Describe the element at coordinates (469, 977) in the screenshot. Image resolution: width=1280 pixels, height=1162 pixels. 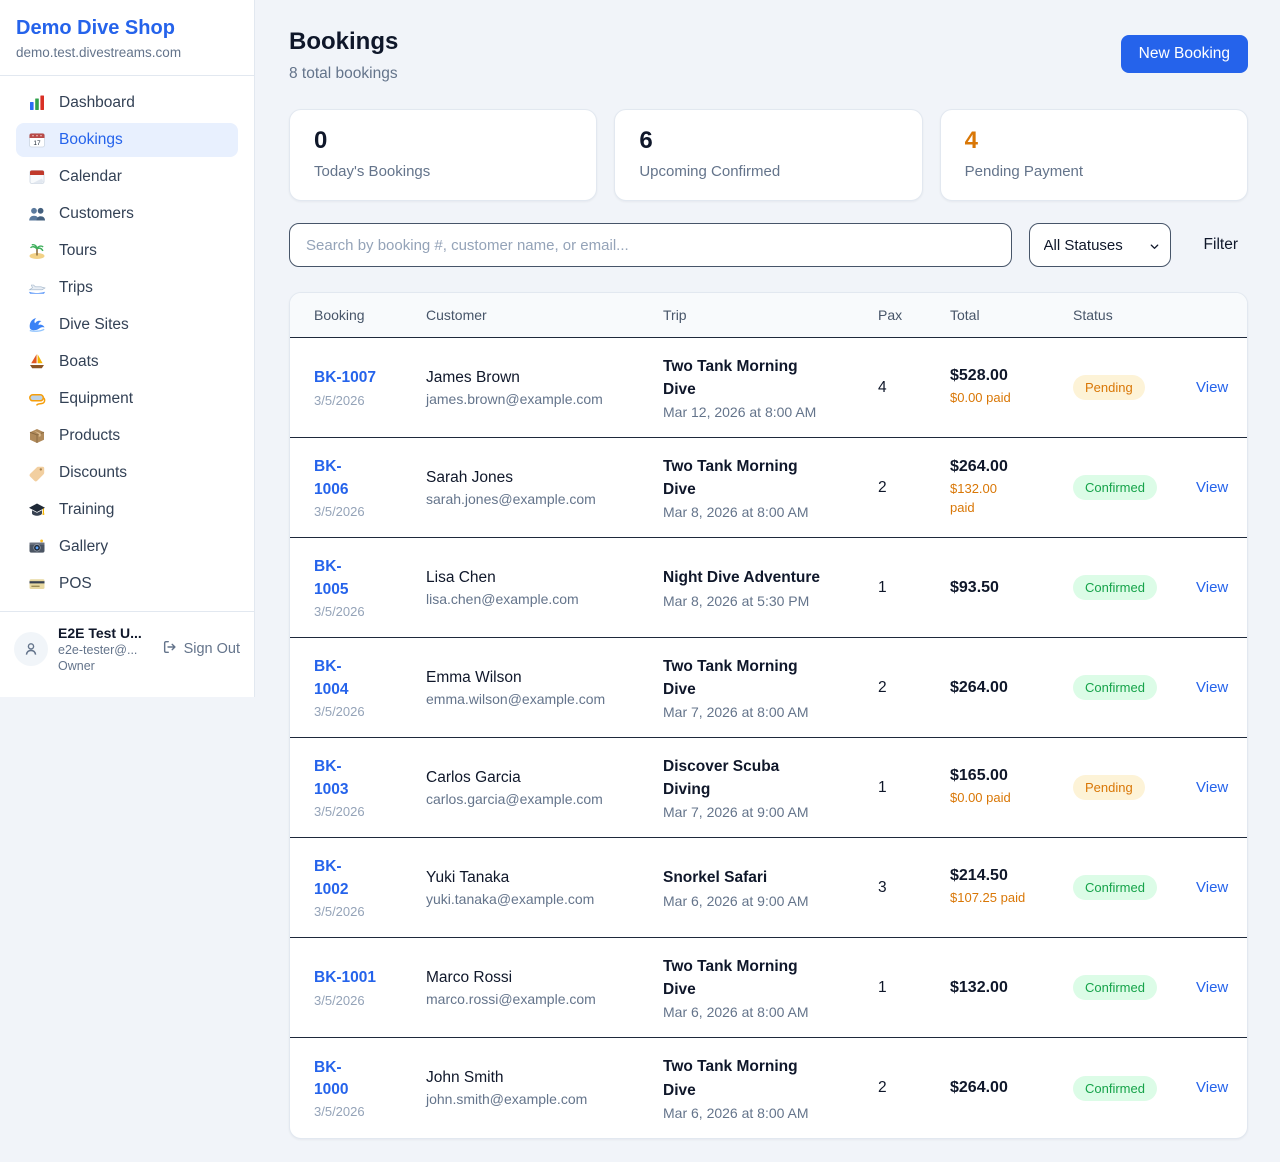
I see `customer-name: Marco Rossi` at that location.